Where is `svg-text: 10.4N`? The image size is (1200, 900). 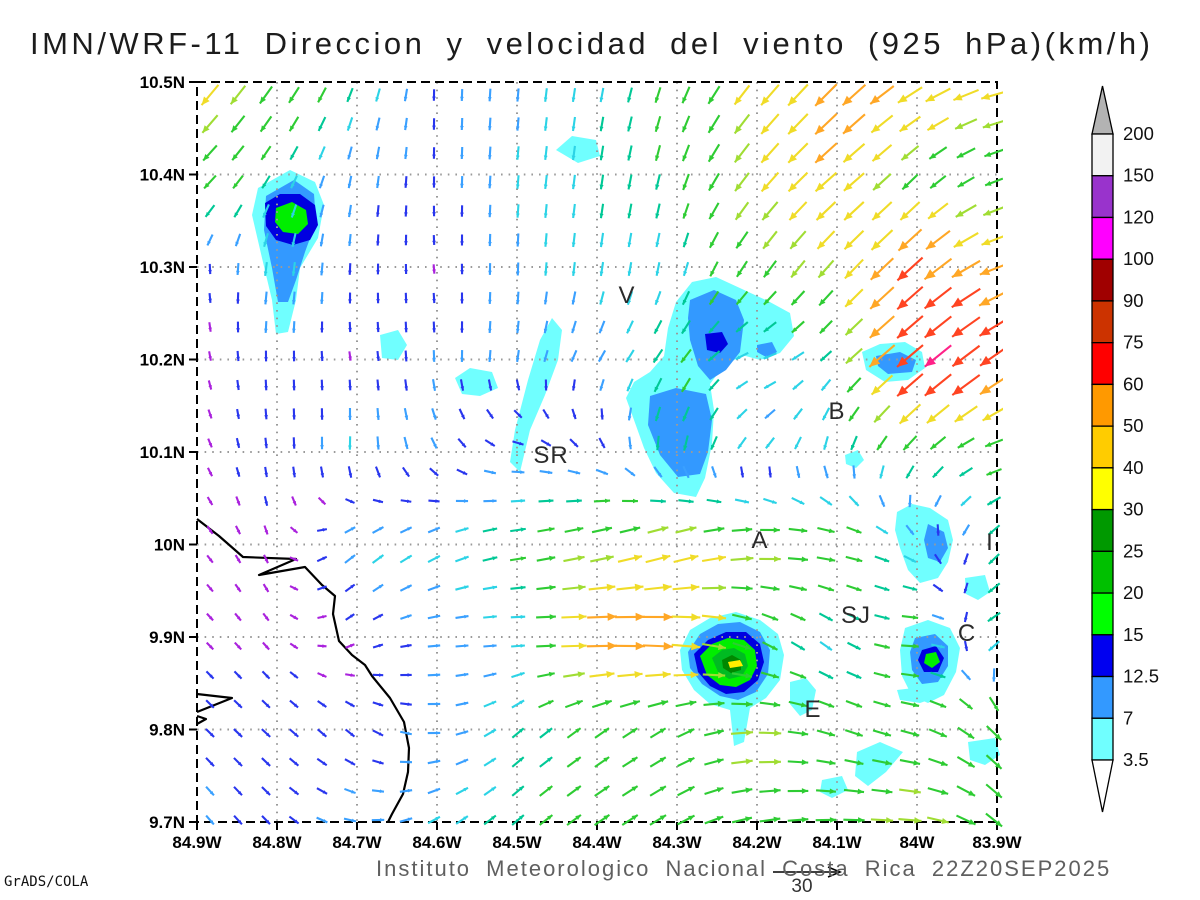
svg-text: 10.4N is located at coordinates (162, 175).